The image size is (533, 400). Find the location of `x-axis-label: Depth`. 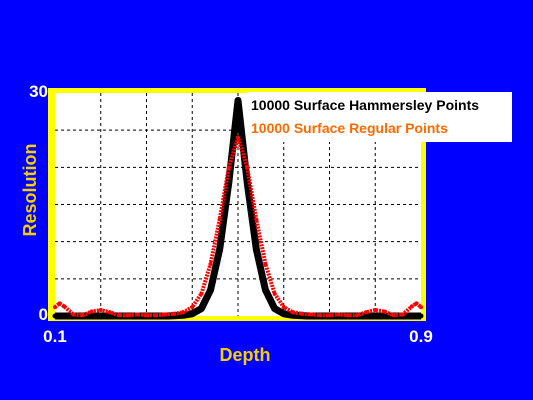

x-axis-label: Depth is located at coordinates (245, 355).